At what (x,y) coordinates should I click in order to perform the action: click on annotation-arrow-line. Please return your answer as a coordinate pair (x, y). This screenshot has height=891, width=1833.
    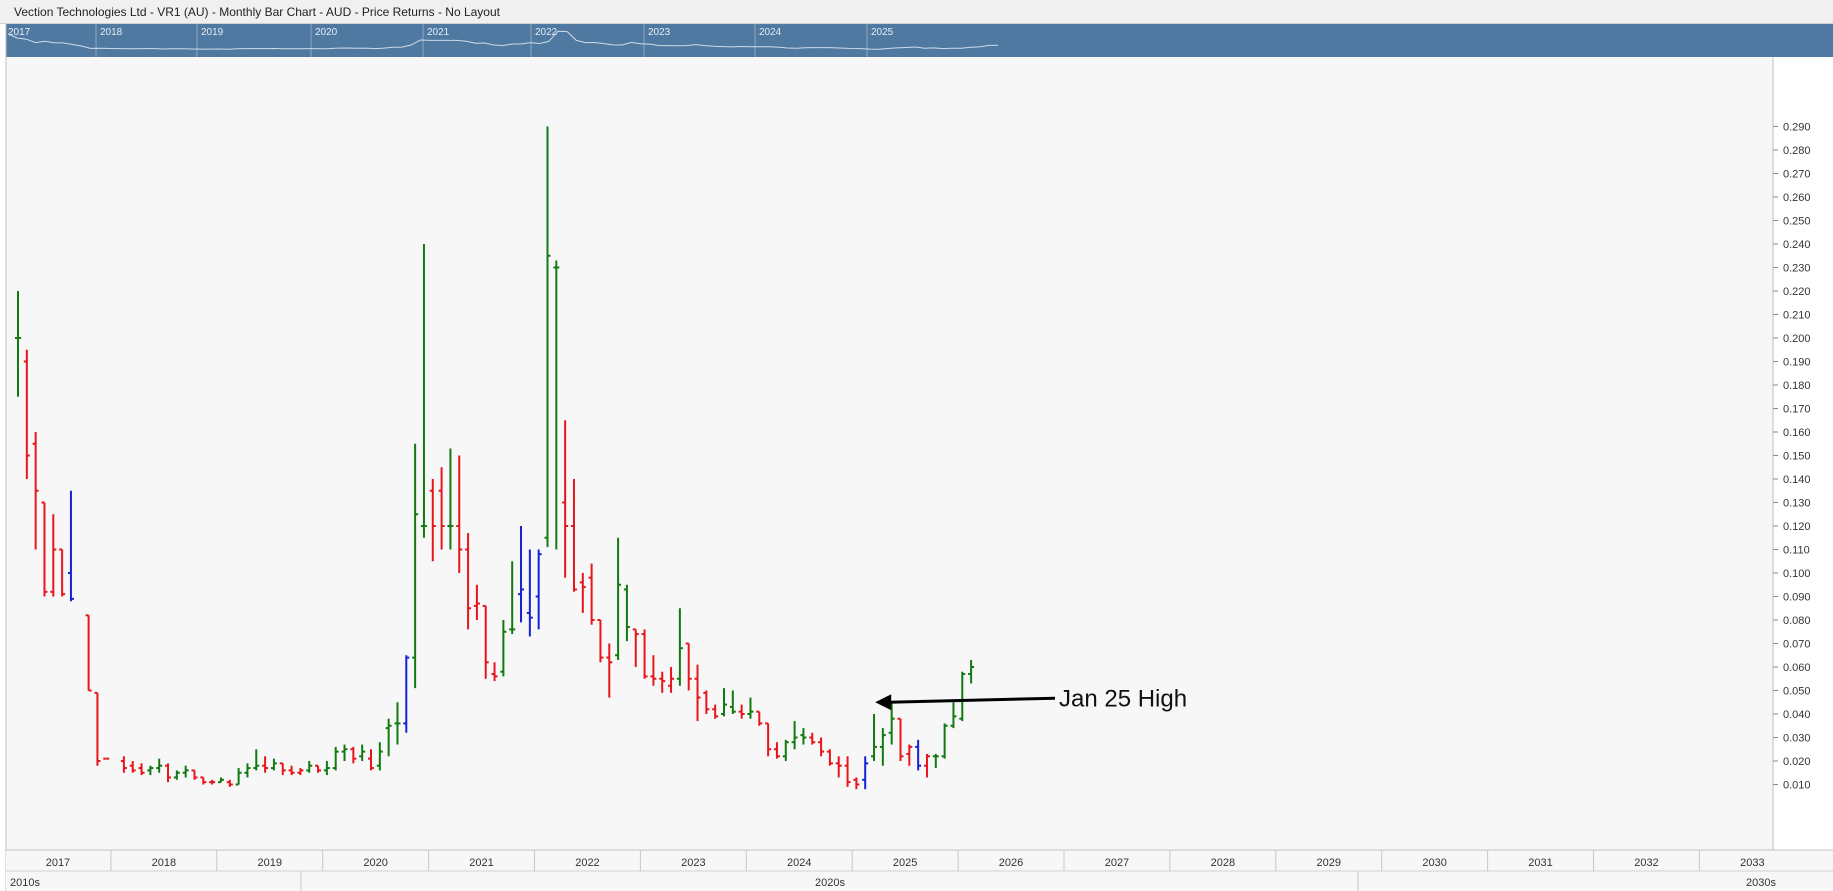
    Looking at the image, I should click on (971, 700).